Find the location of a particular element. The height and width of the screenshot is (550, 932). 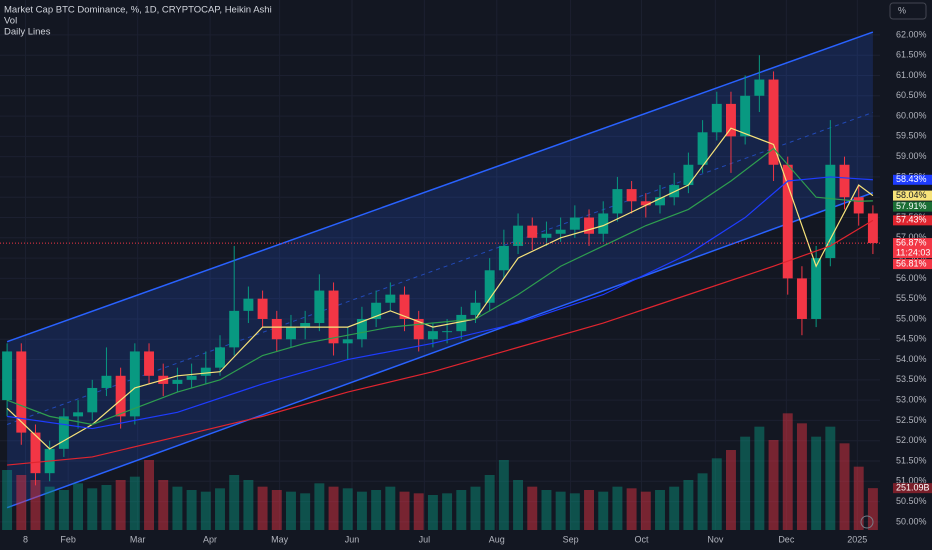

x-tick-label: Aug is located at coordinates (497, 539).